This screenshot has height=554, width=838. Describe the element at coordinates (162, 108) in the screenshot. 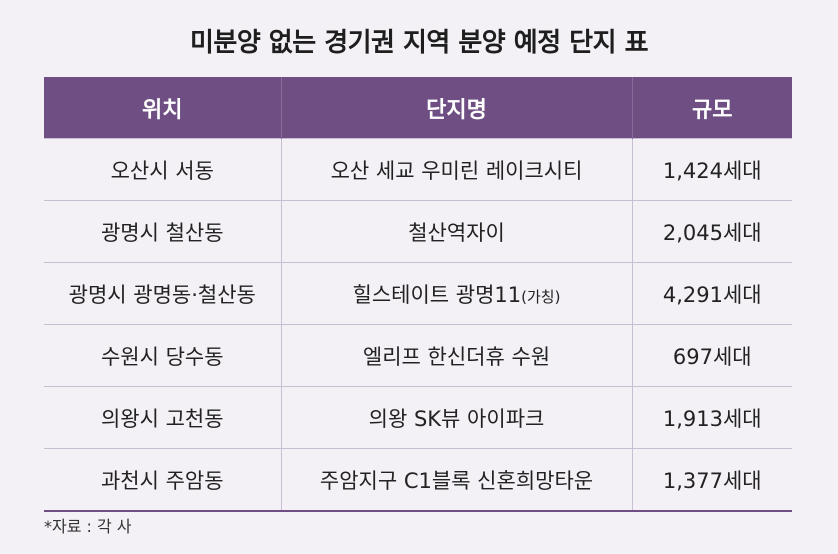

I see `header-location: 위치` at that location.